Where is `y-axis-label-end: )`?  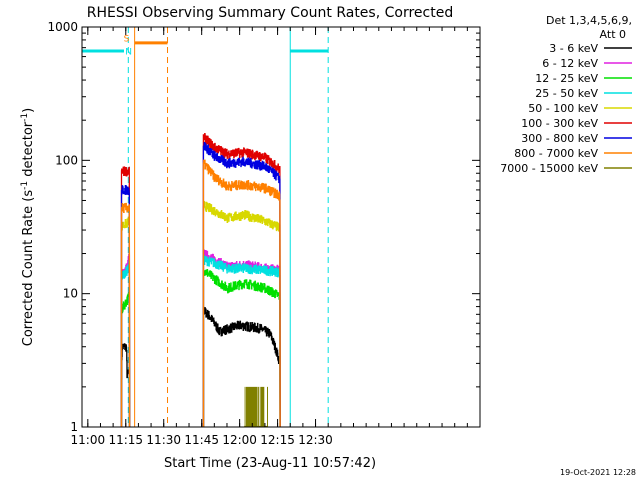 y-axis-label-end: ) is located at coordinates (28, 110).